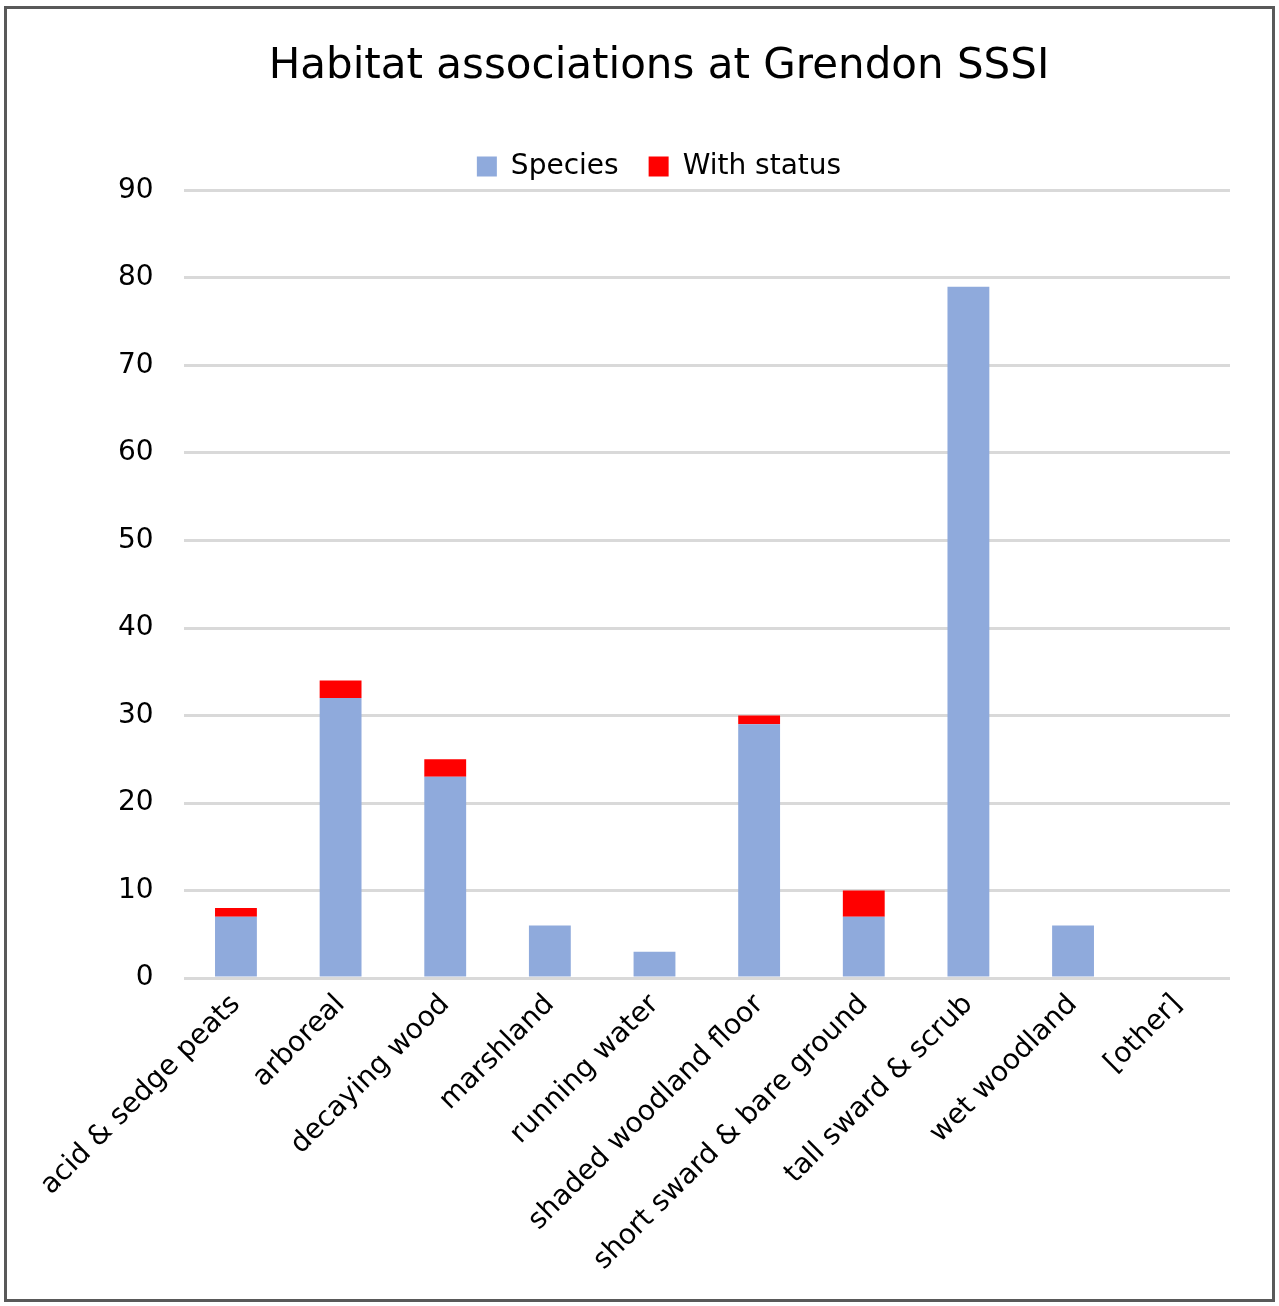  I want to click on chart-title: Habitat associations at Grendon SSSI, so click(659, 64).